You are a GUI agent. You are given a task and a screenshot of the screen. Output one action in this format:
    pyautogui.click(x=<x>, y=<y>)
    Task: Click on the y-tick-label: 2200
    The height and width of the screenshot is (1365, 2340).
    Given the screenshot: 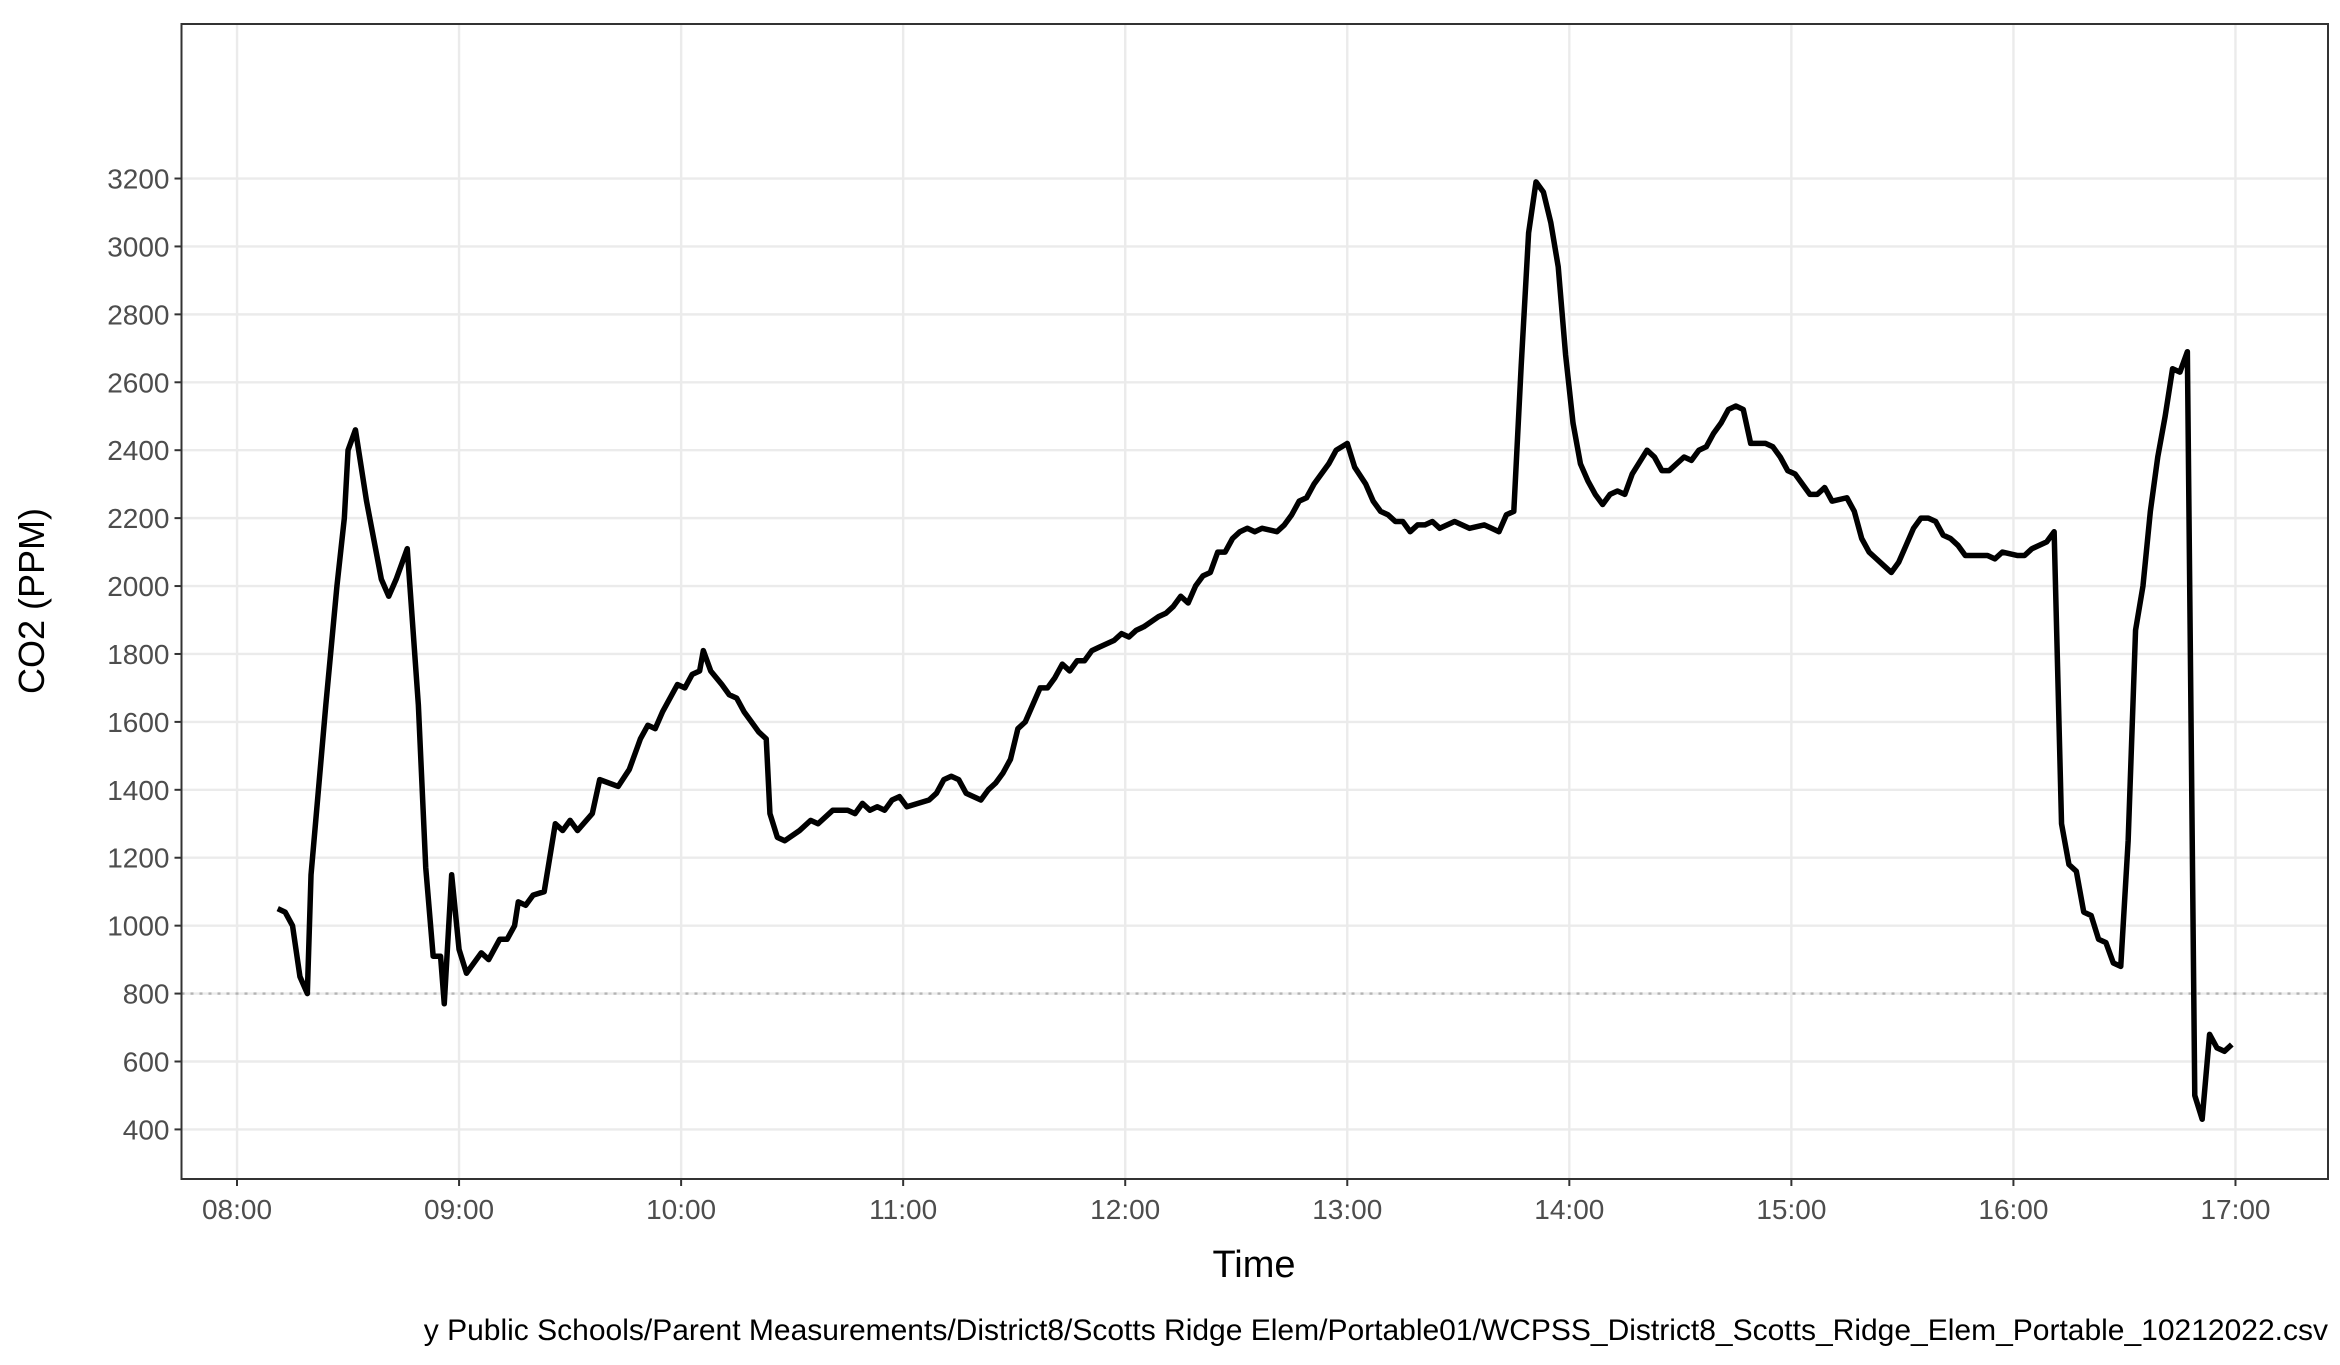 What is the action you would take?
    pyautogui.click(x=138, y=518)
    